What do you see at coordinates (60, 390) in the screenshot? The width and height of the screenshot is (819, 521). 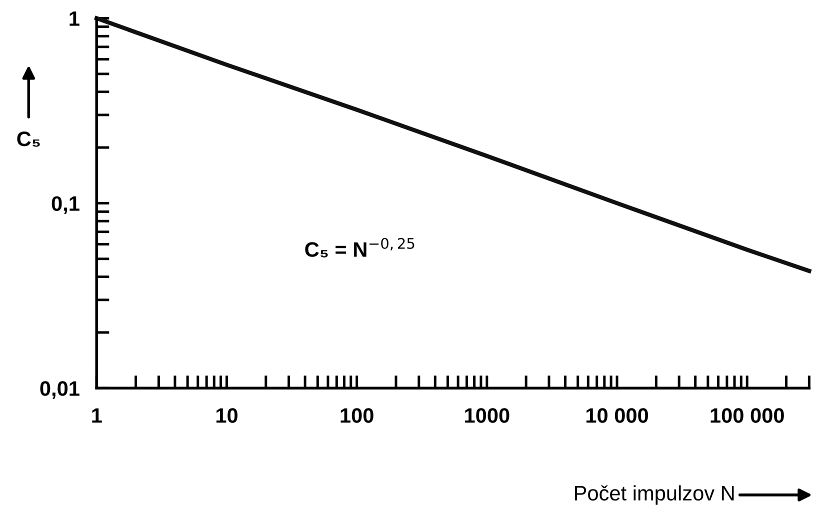 I see `y-tick-label: 0,01` at bounding box center [60, 390].